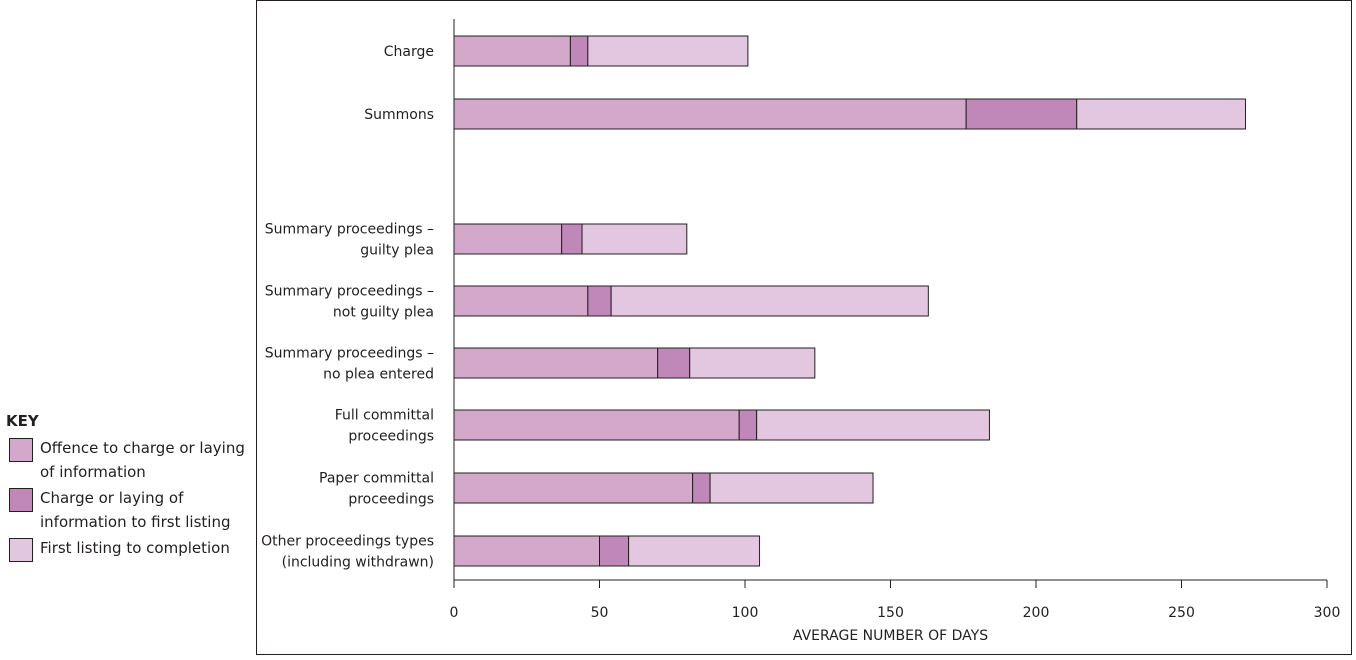 Image resolution: width=1356 pixels, height=660 pixels. What do you see at coordinates (22, 421) in the screenshot?
I see `legend-title: KEY` at bounding box center [22, 421].